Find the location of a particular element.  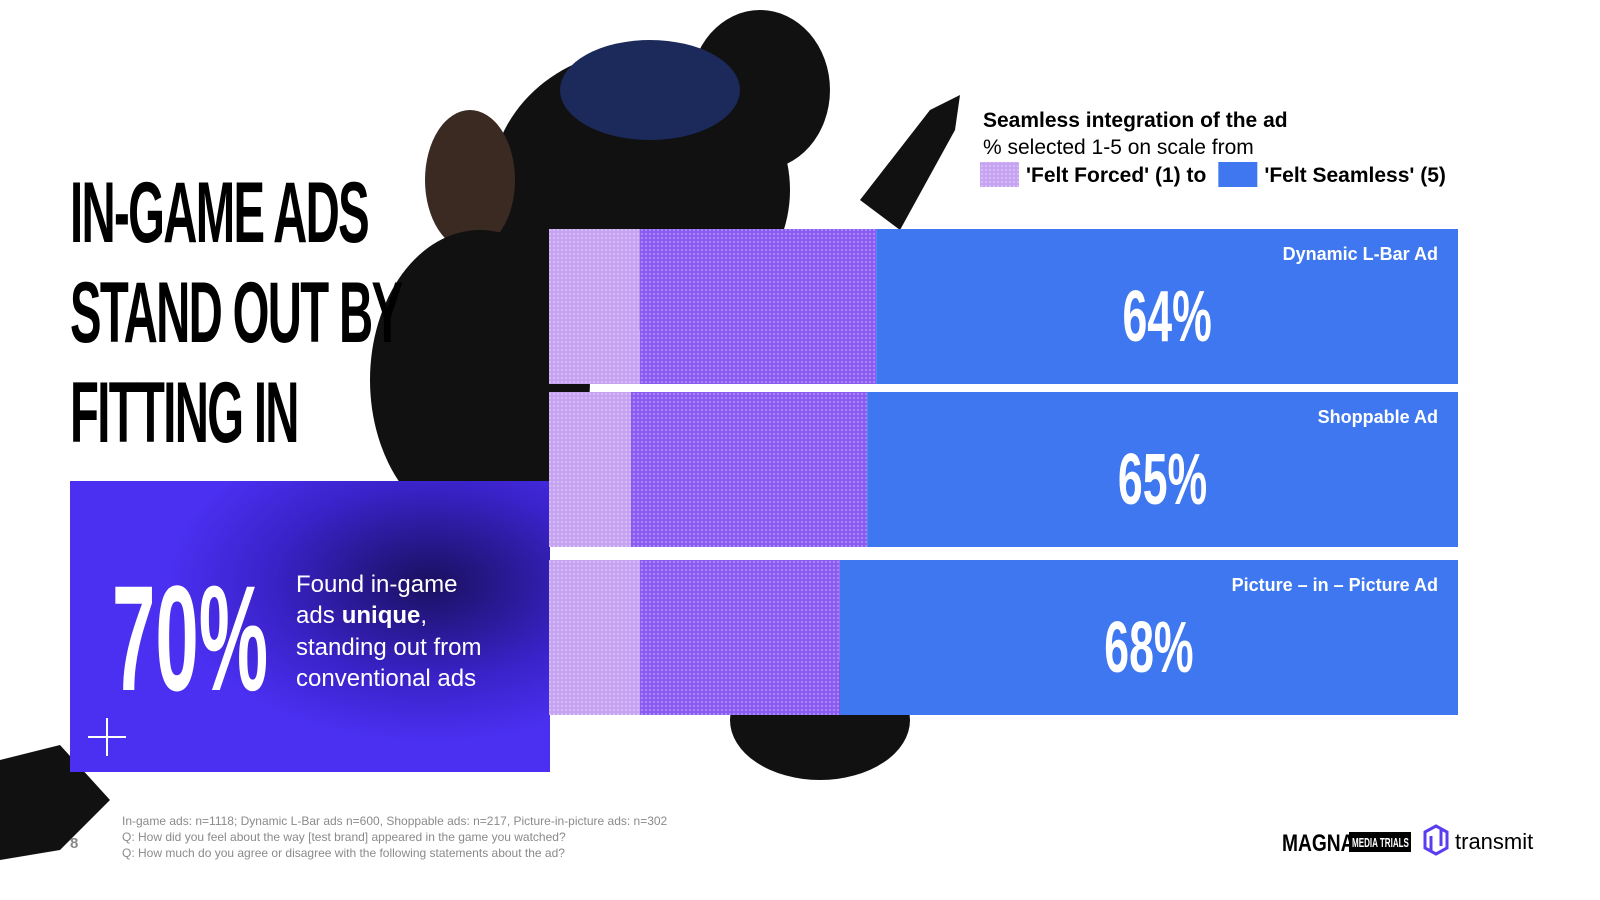

logo-box is located at coordinates (1380, 842).